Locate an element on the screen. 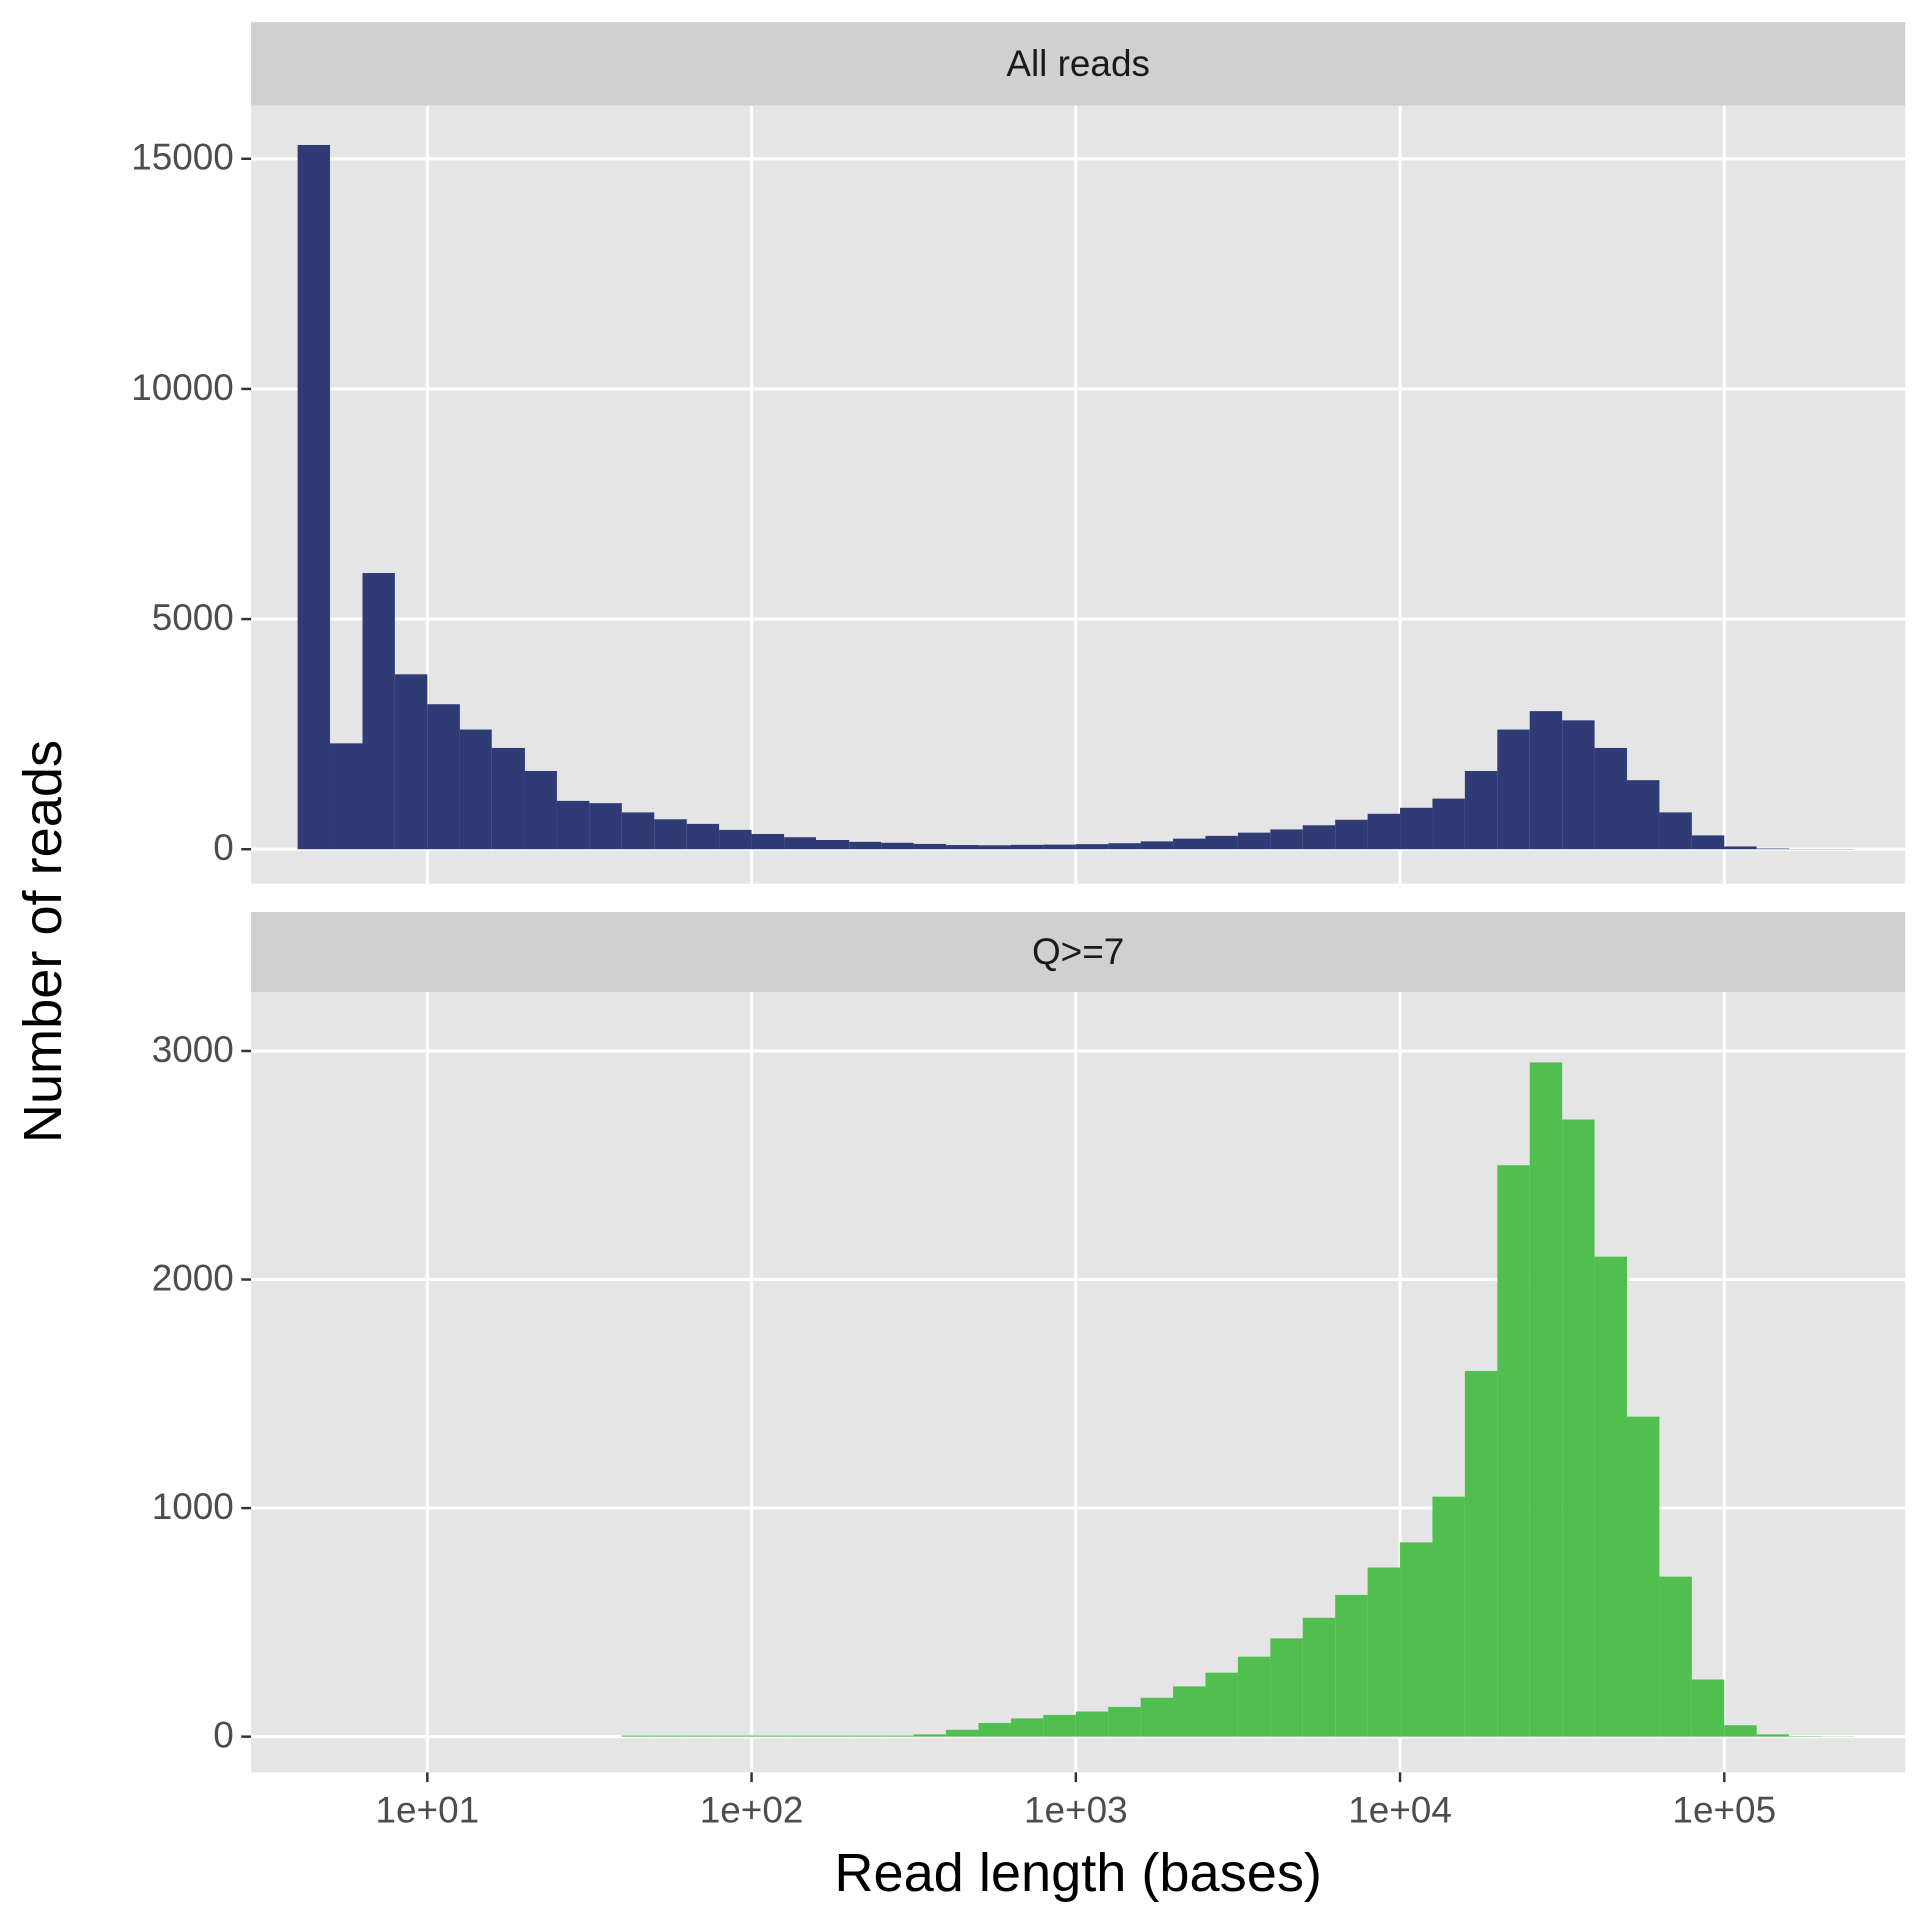 The width and height of the screenshot is (1920, 1920). y-tick-label: 3000 is located at coordinates (193, 1049).